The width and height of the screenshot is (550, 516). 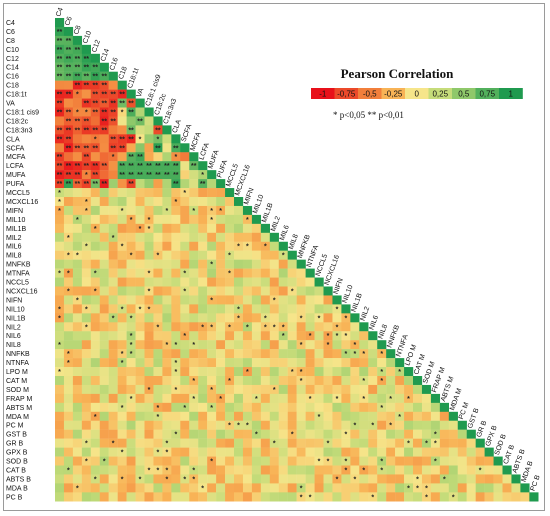 I want to click on row-label: CAT M, so click(x=16, y=381).